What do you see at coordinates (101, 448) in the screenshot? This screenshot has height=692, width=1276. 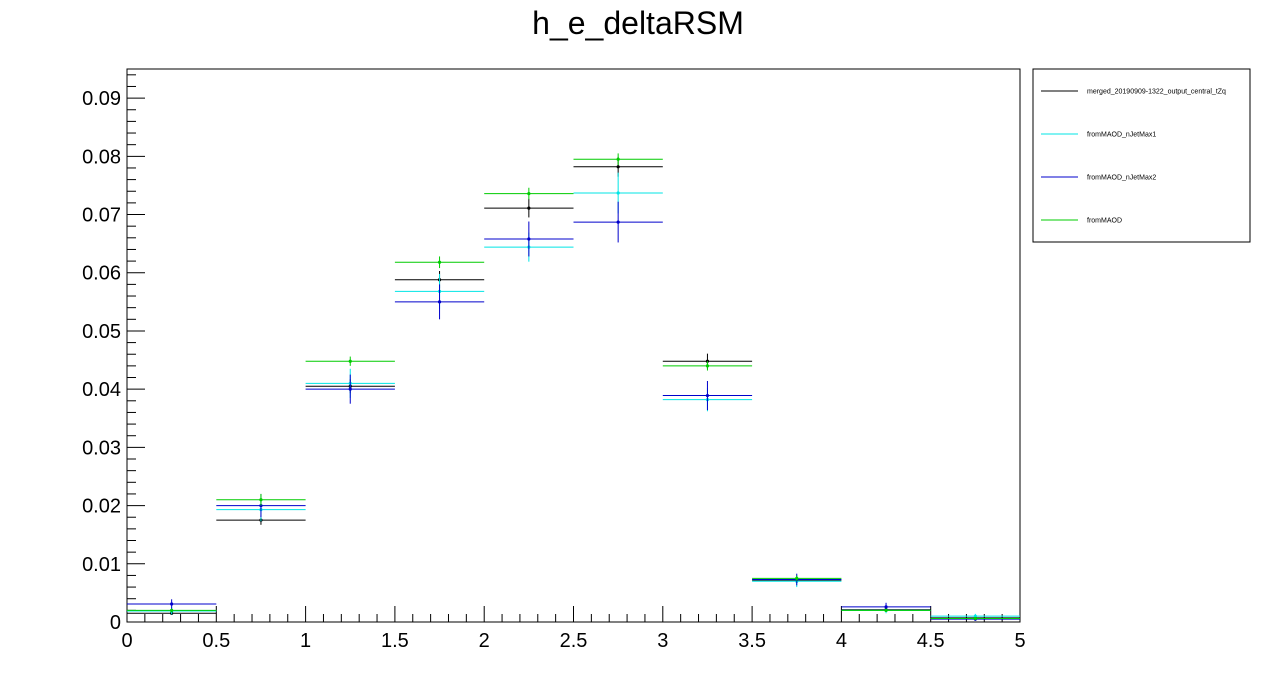 I see `y-tick-label: 0.03` at bounding box center [101, 448].